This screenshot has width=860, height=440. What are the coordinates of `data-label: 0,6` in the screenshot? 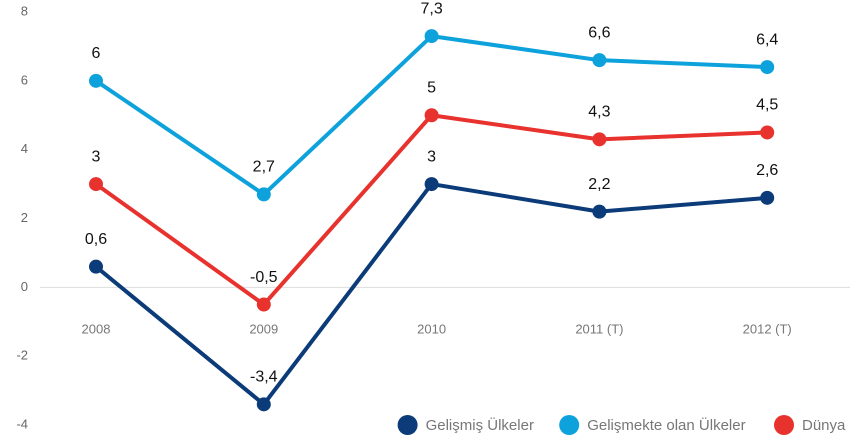 It's located at (96, 239).